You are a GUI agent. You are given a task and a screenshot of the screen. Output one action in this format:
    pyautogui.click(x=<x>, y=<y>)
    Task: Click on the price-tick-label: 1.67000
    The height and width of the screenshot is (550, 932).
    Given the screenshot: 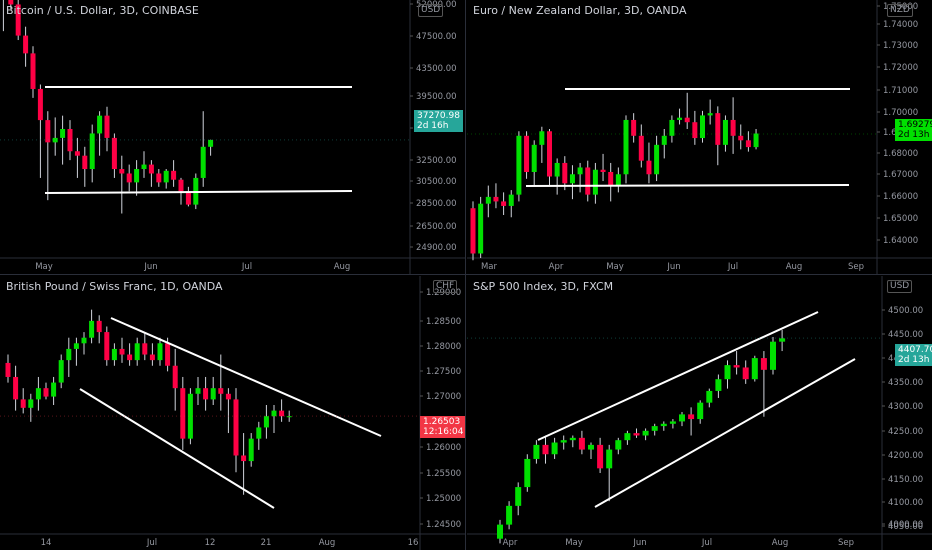 What is the action you would take?
    pyautogui.click(x=900, y=175)
    